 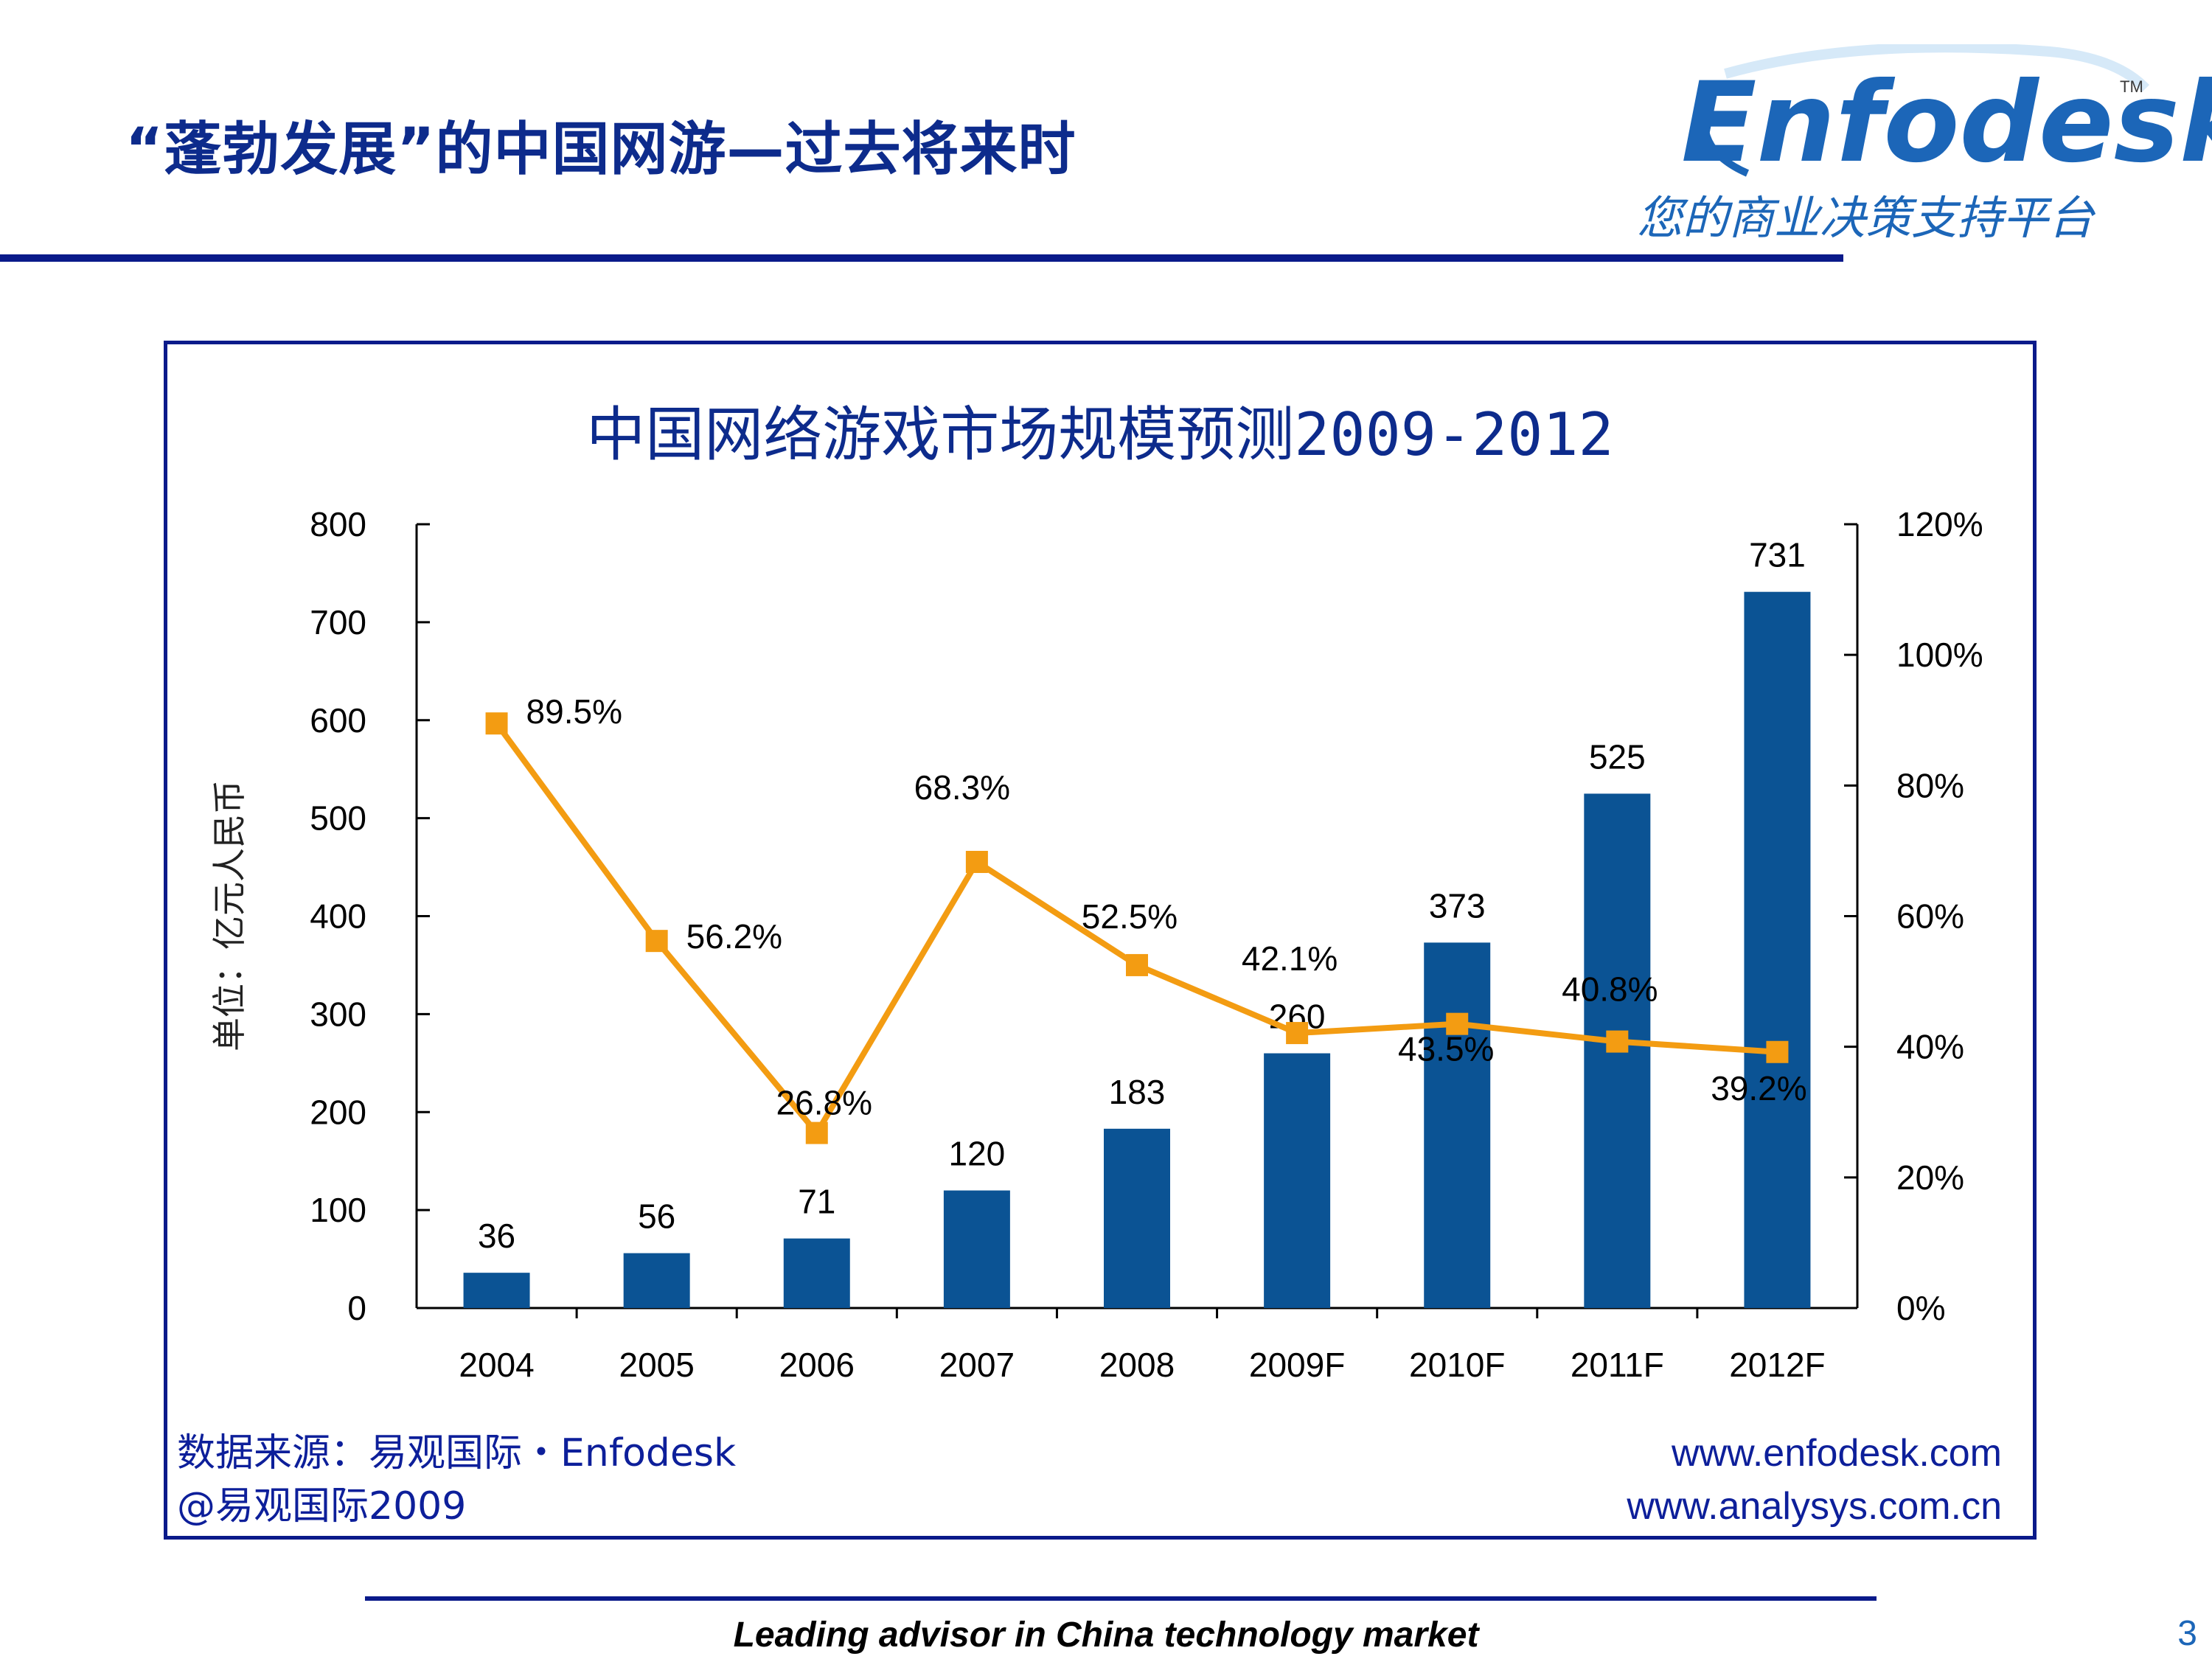 I want to click on source-line-1: 数据来源：易观国际・Enfodesk, so click(x=457, y=1453).